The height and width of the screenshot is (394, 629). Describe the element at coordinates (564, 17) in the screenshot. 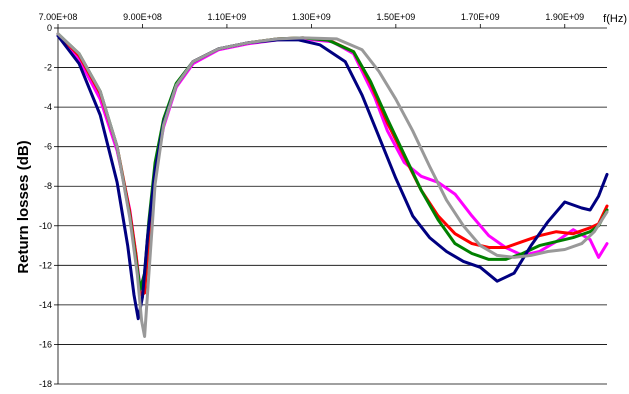

I see `x-tick-label: 1.90E+09` at that location.